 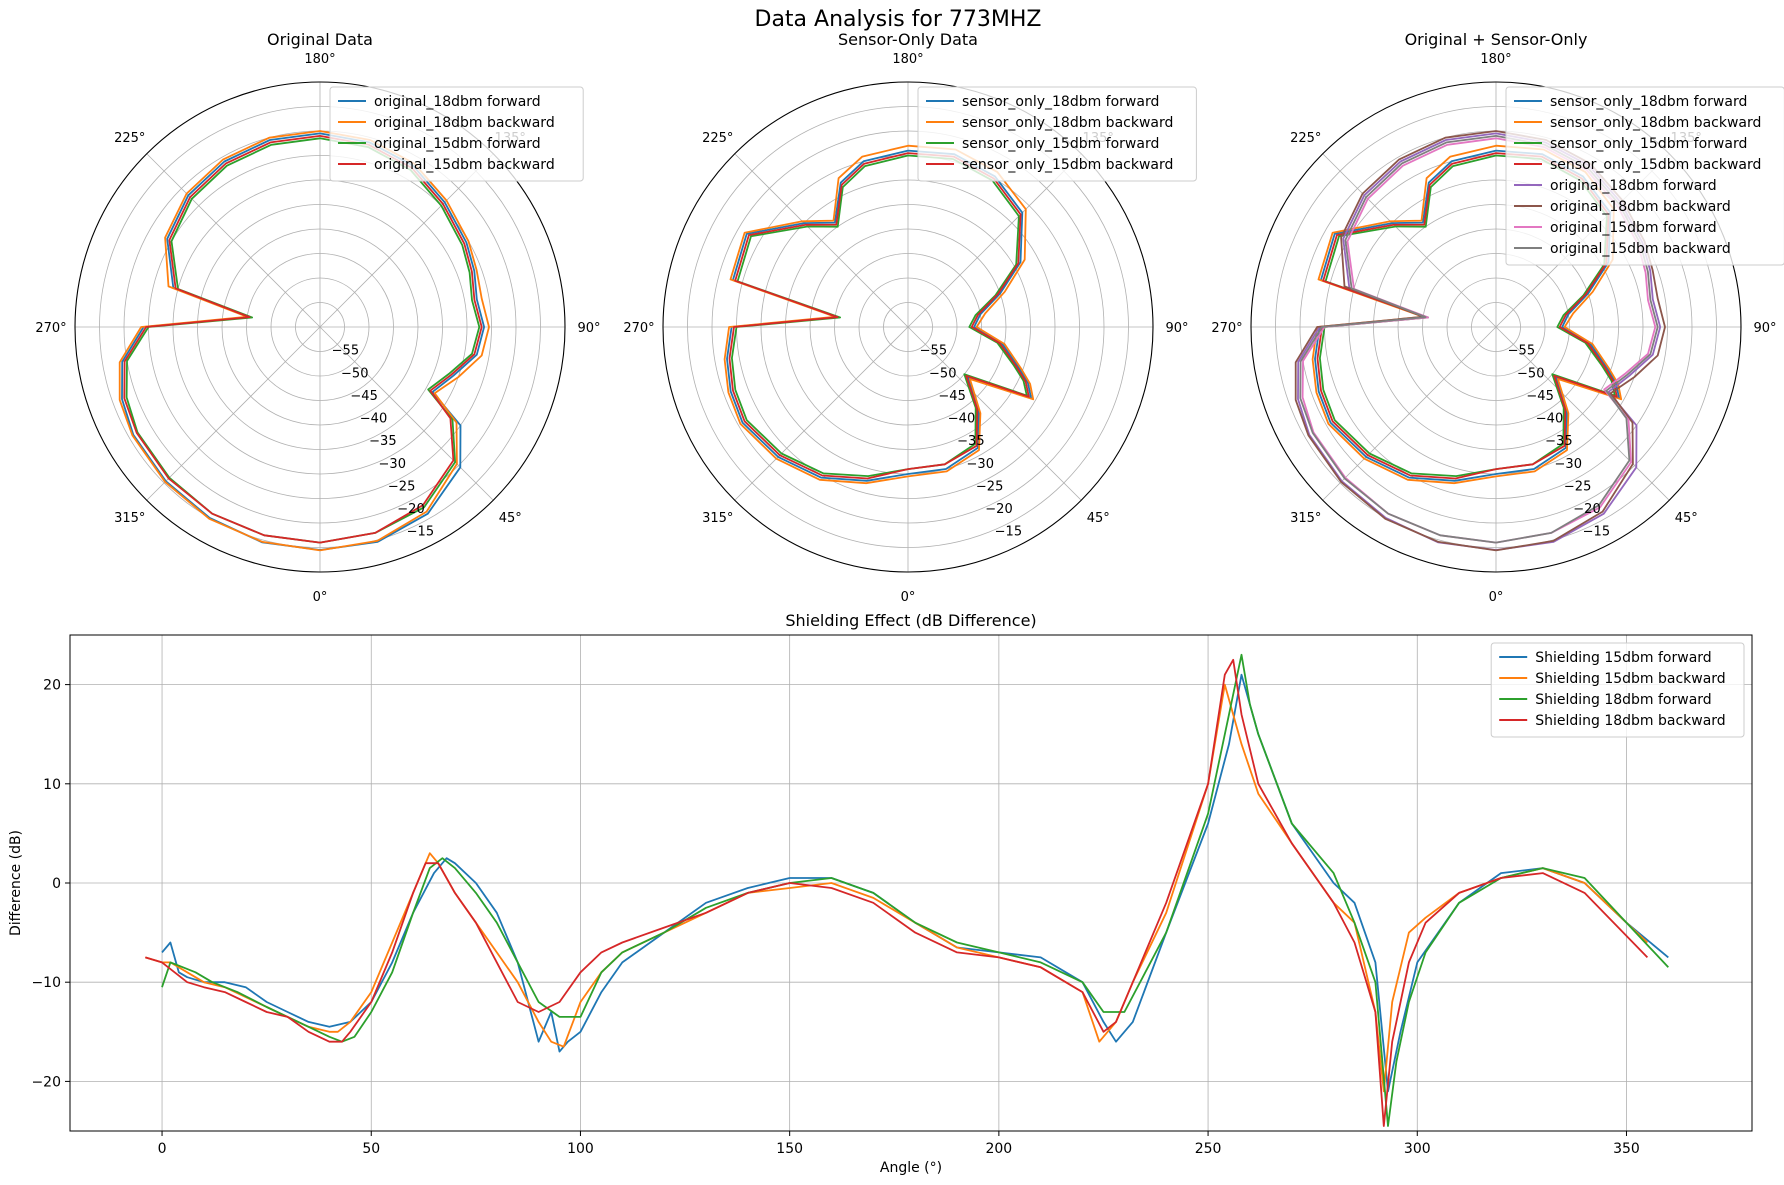 What do you see at coordinates (898, 19) in the screenshot?
I see `figure-title: Data Analysis for 773MHZ` at bounding box center [898, 19].